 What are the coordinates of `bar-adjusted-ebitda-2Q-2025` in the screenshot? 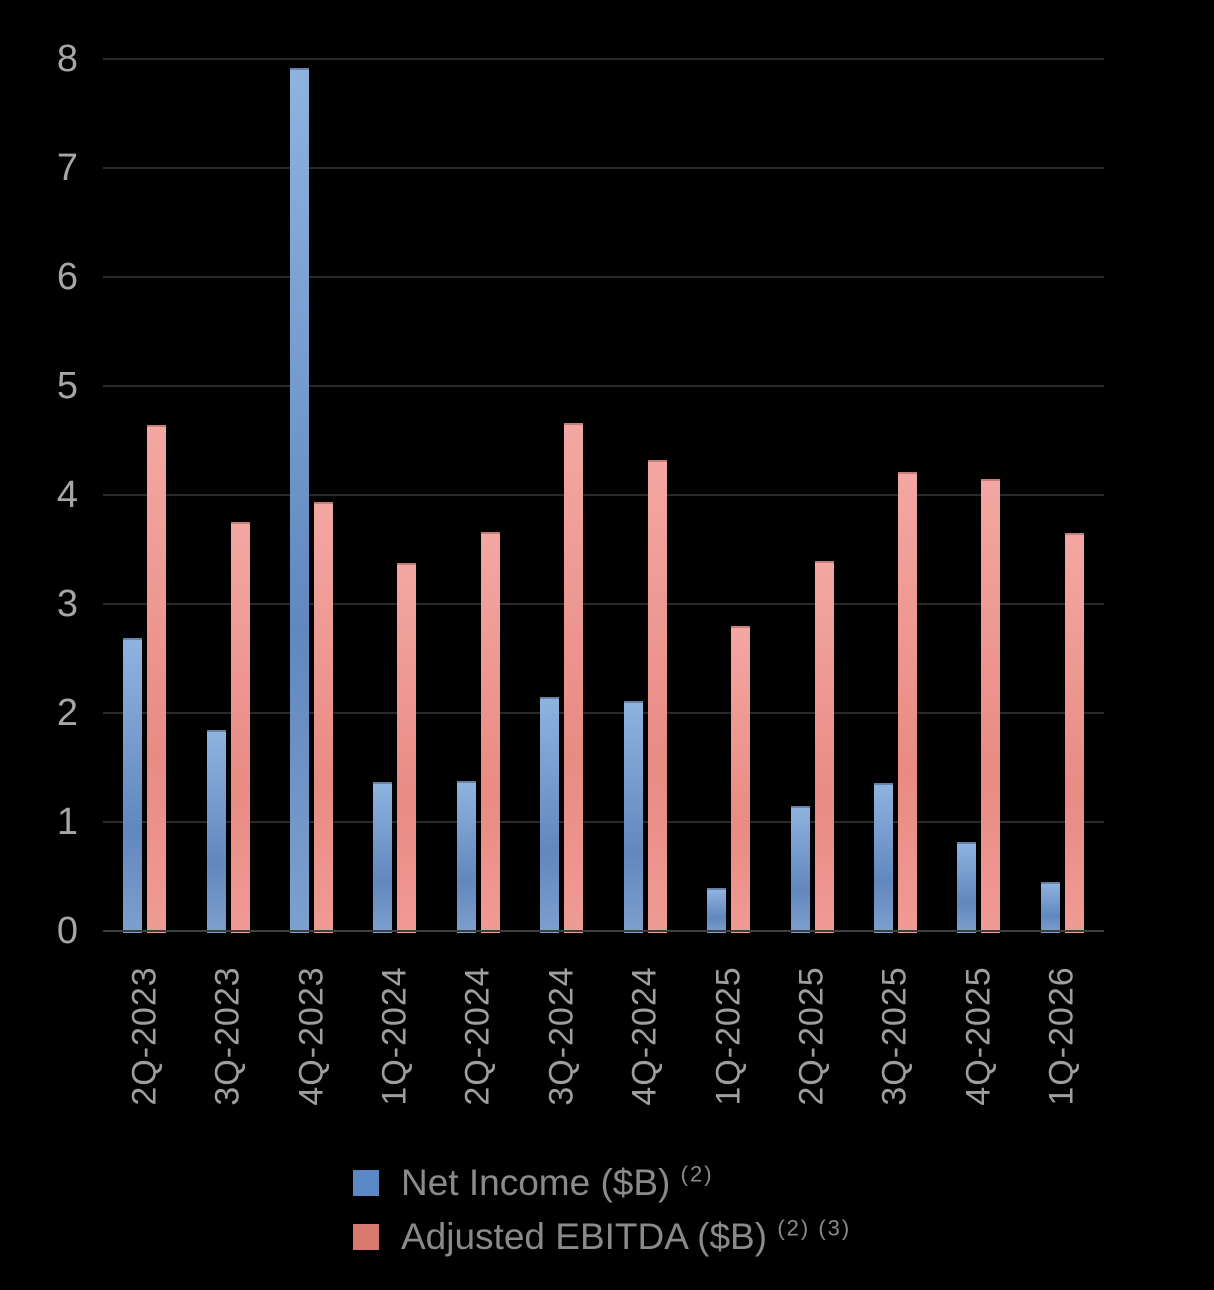 It's located at (824, 747).